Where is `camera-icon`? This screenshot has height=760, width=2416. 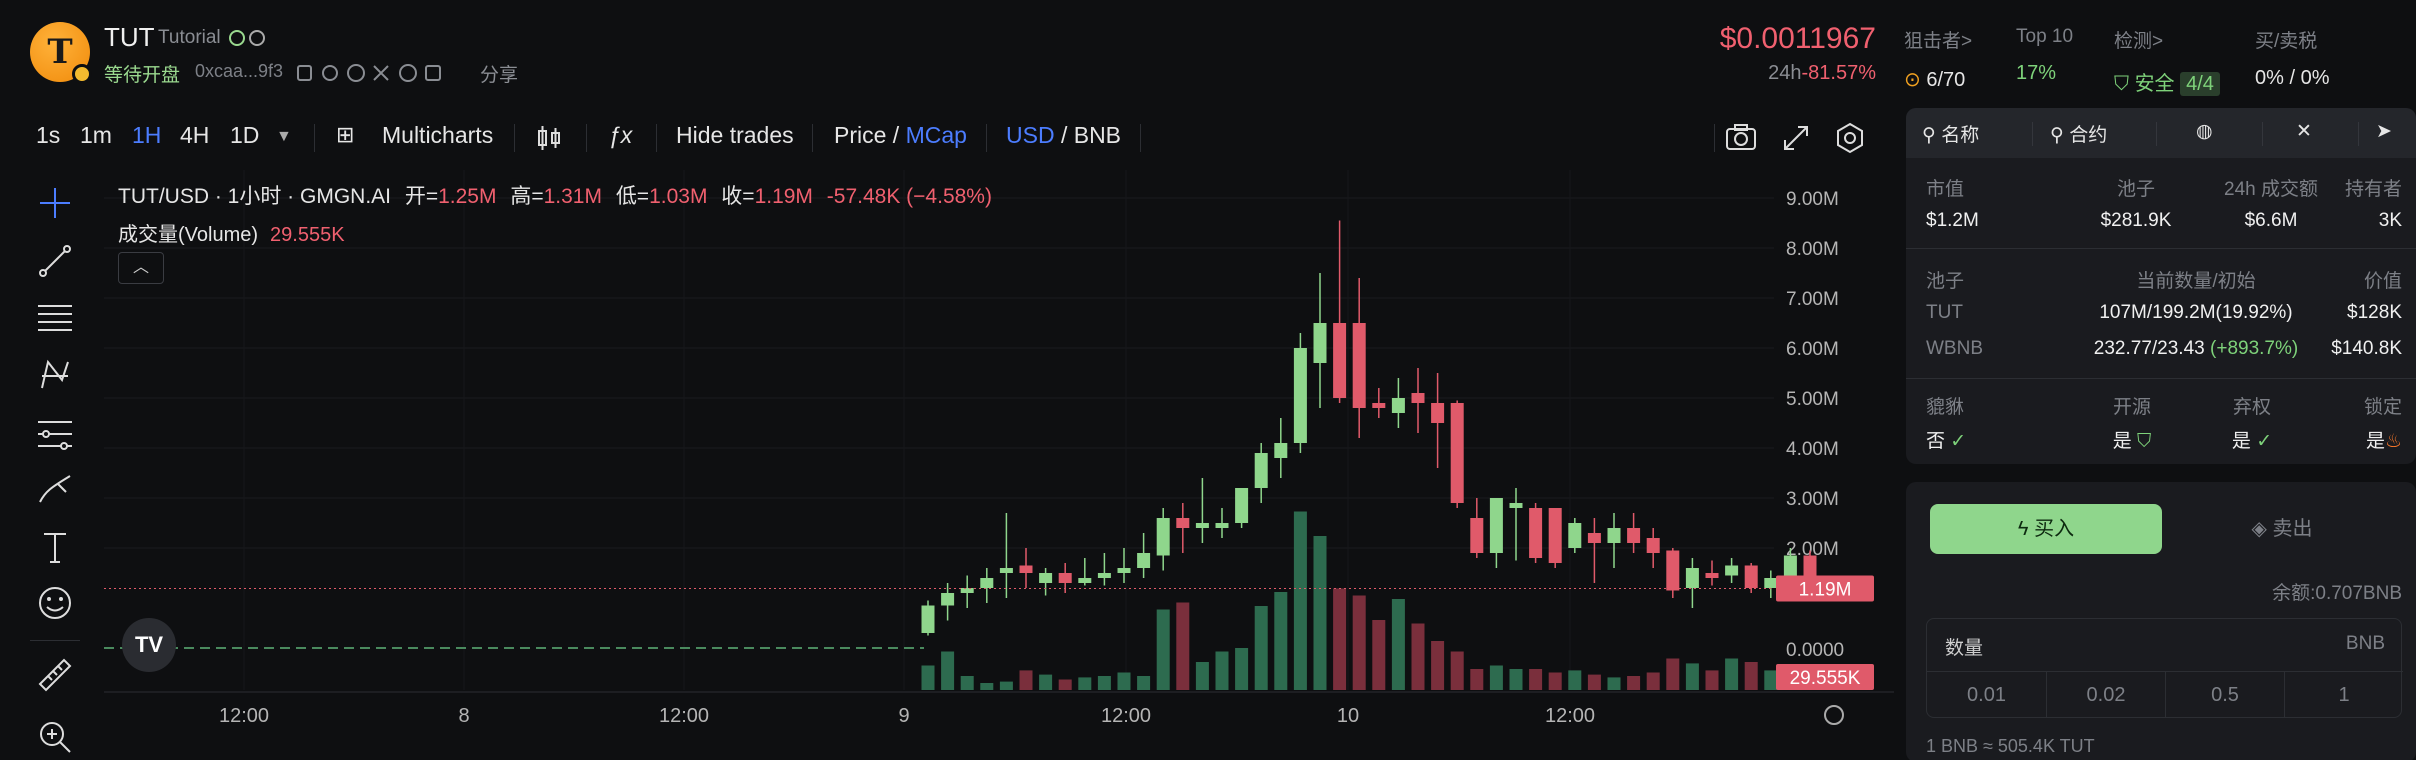
camera-icon is located at coordinates (1741, 137).